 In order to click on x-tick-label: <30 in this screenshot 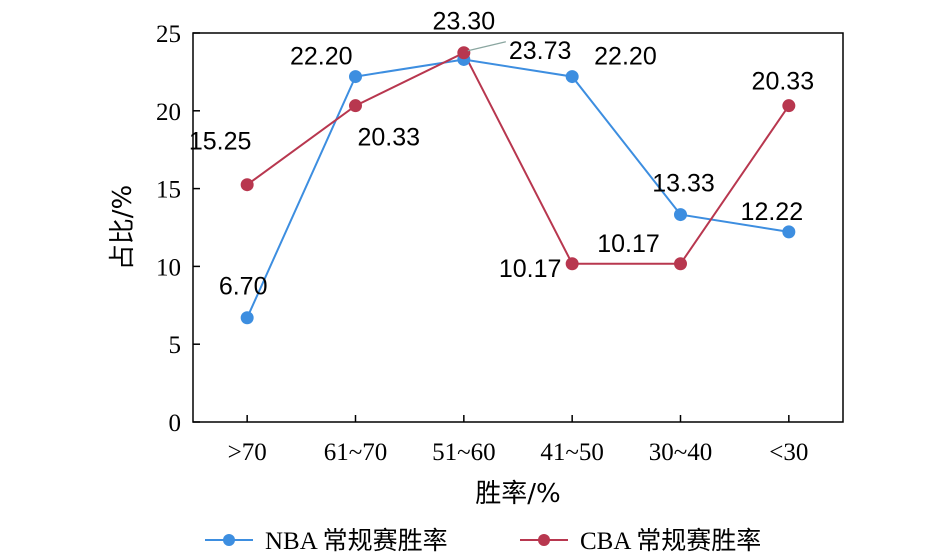, I will do `click(788, 452)`.